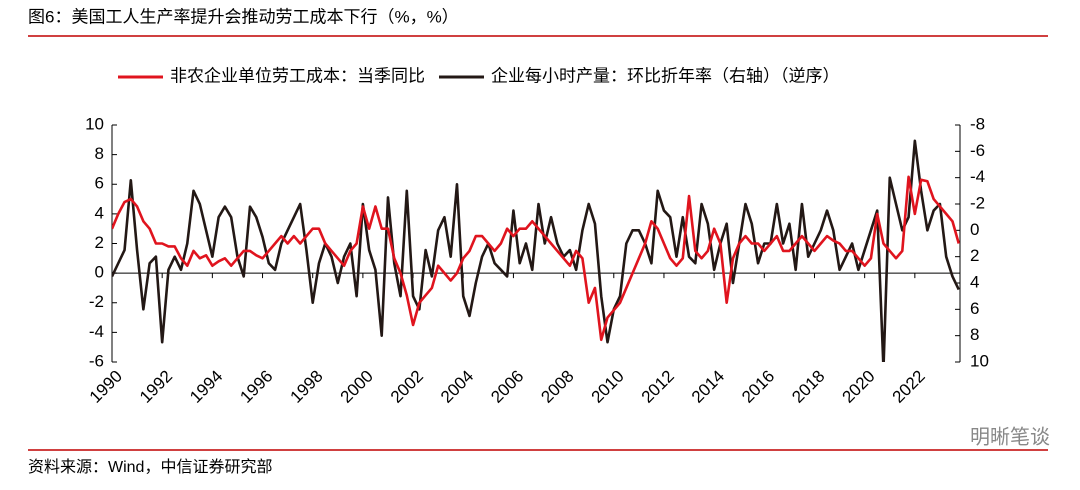 The width and height of the screenshot is (1080, 490). I want to click on x-tick-label: 2008, so click(557, 387).